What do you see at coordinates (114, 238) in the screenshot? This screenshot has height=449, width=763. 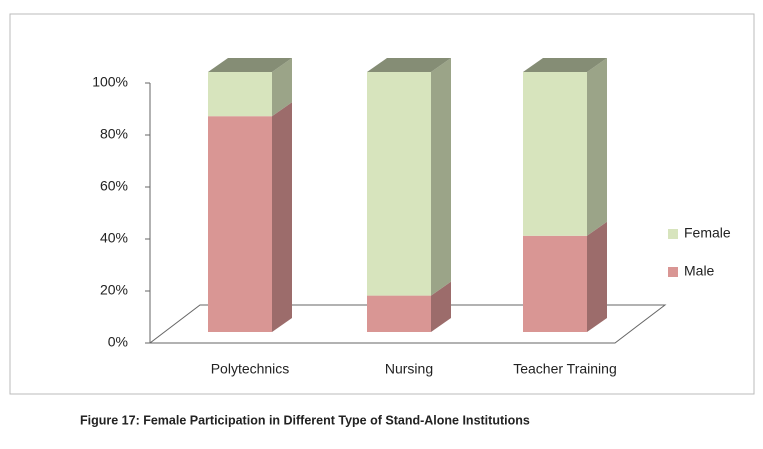 I see `y-tick-label: 40%` at bounding box center [114, 238].